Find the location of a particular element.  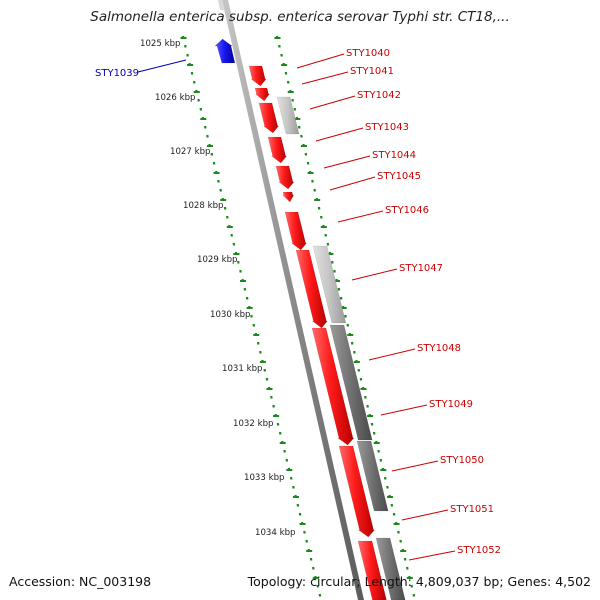

gene-label-sty1048: STY1048 is located at coordinates (439, 348).